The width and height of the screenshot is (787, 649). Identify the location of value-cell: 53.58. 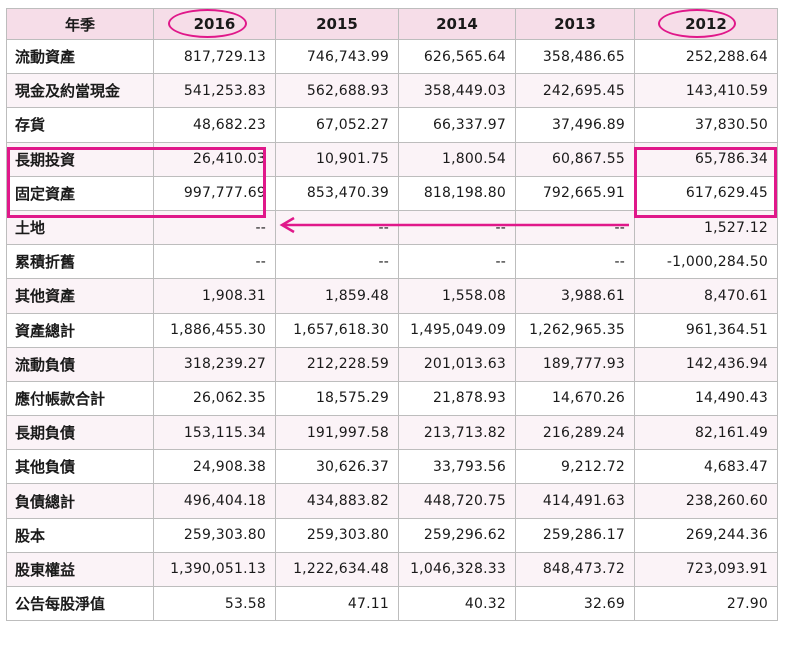
(214, 603).